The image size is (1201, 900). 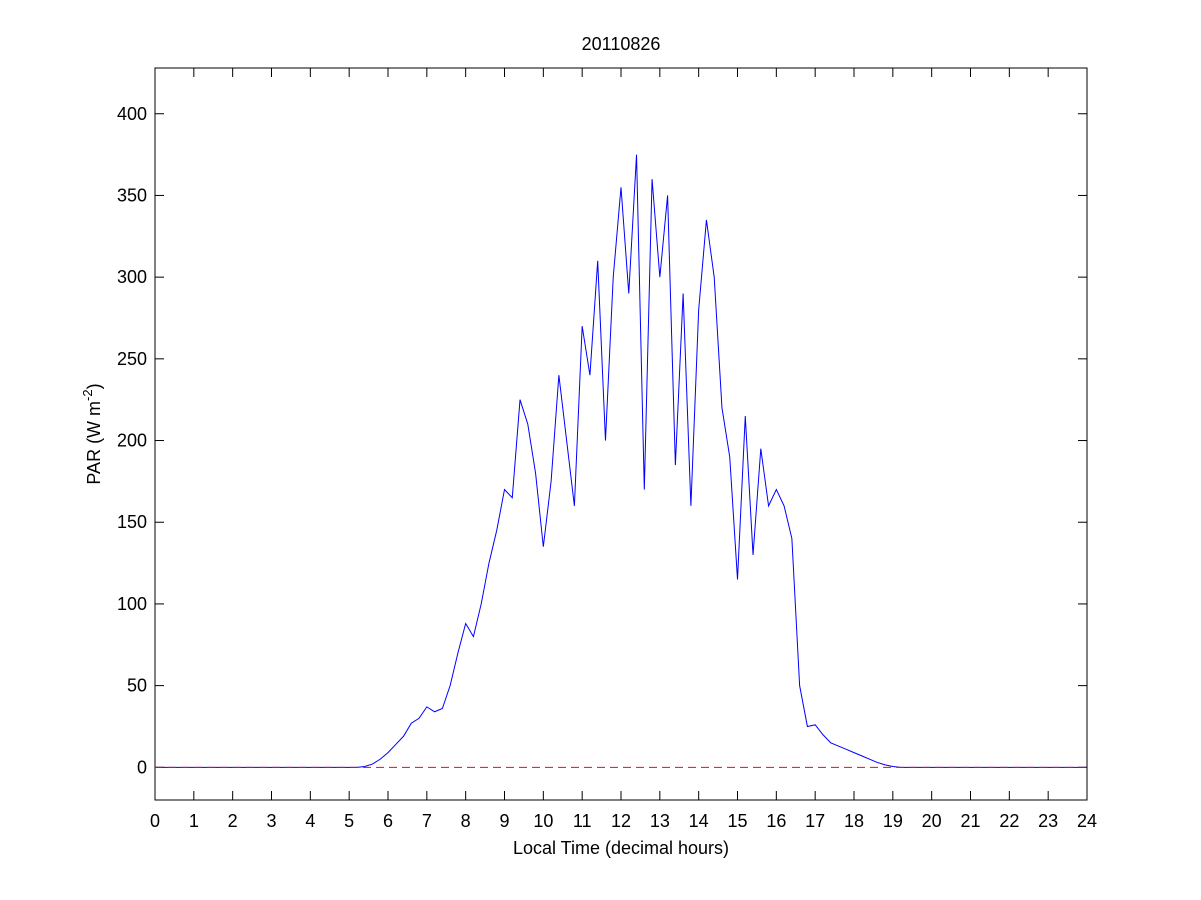 I want to click on x-tick-label: 22, so click(x=1009, y=821).